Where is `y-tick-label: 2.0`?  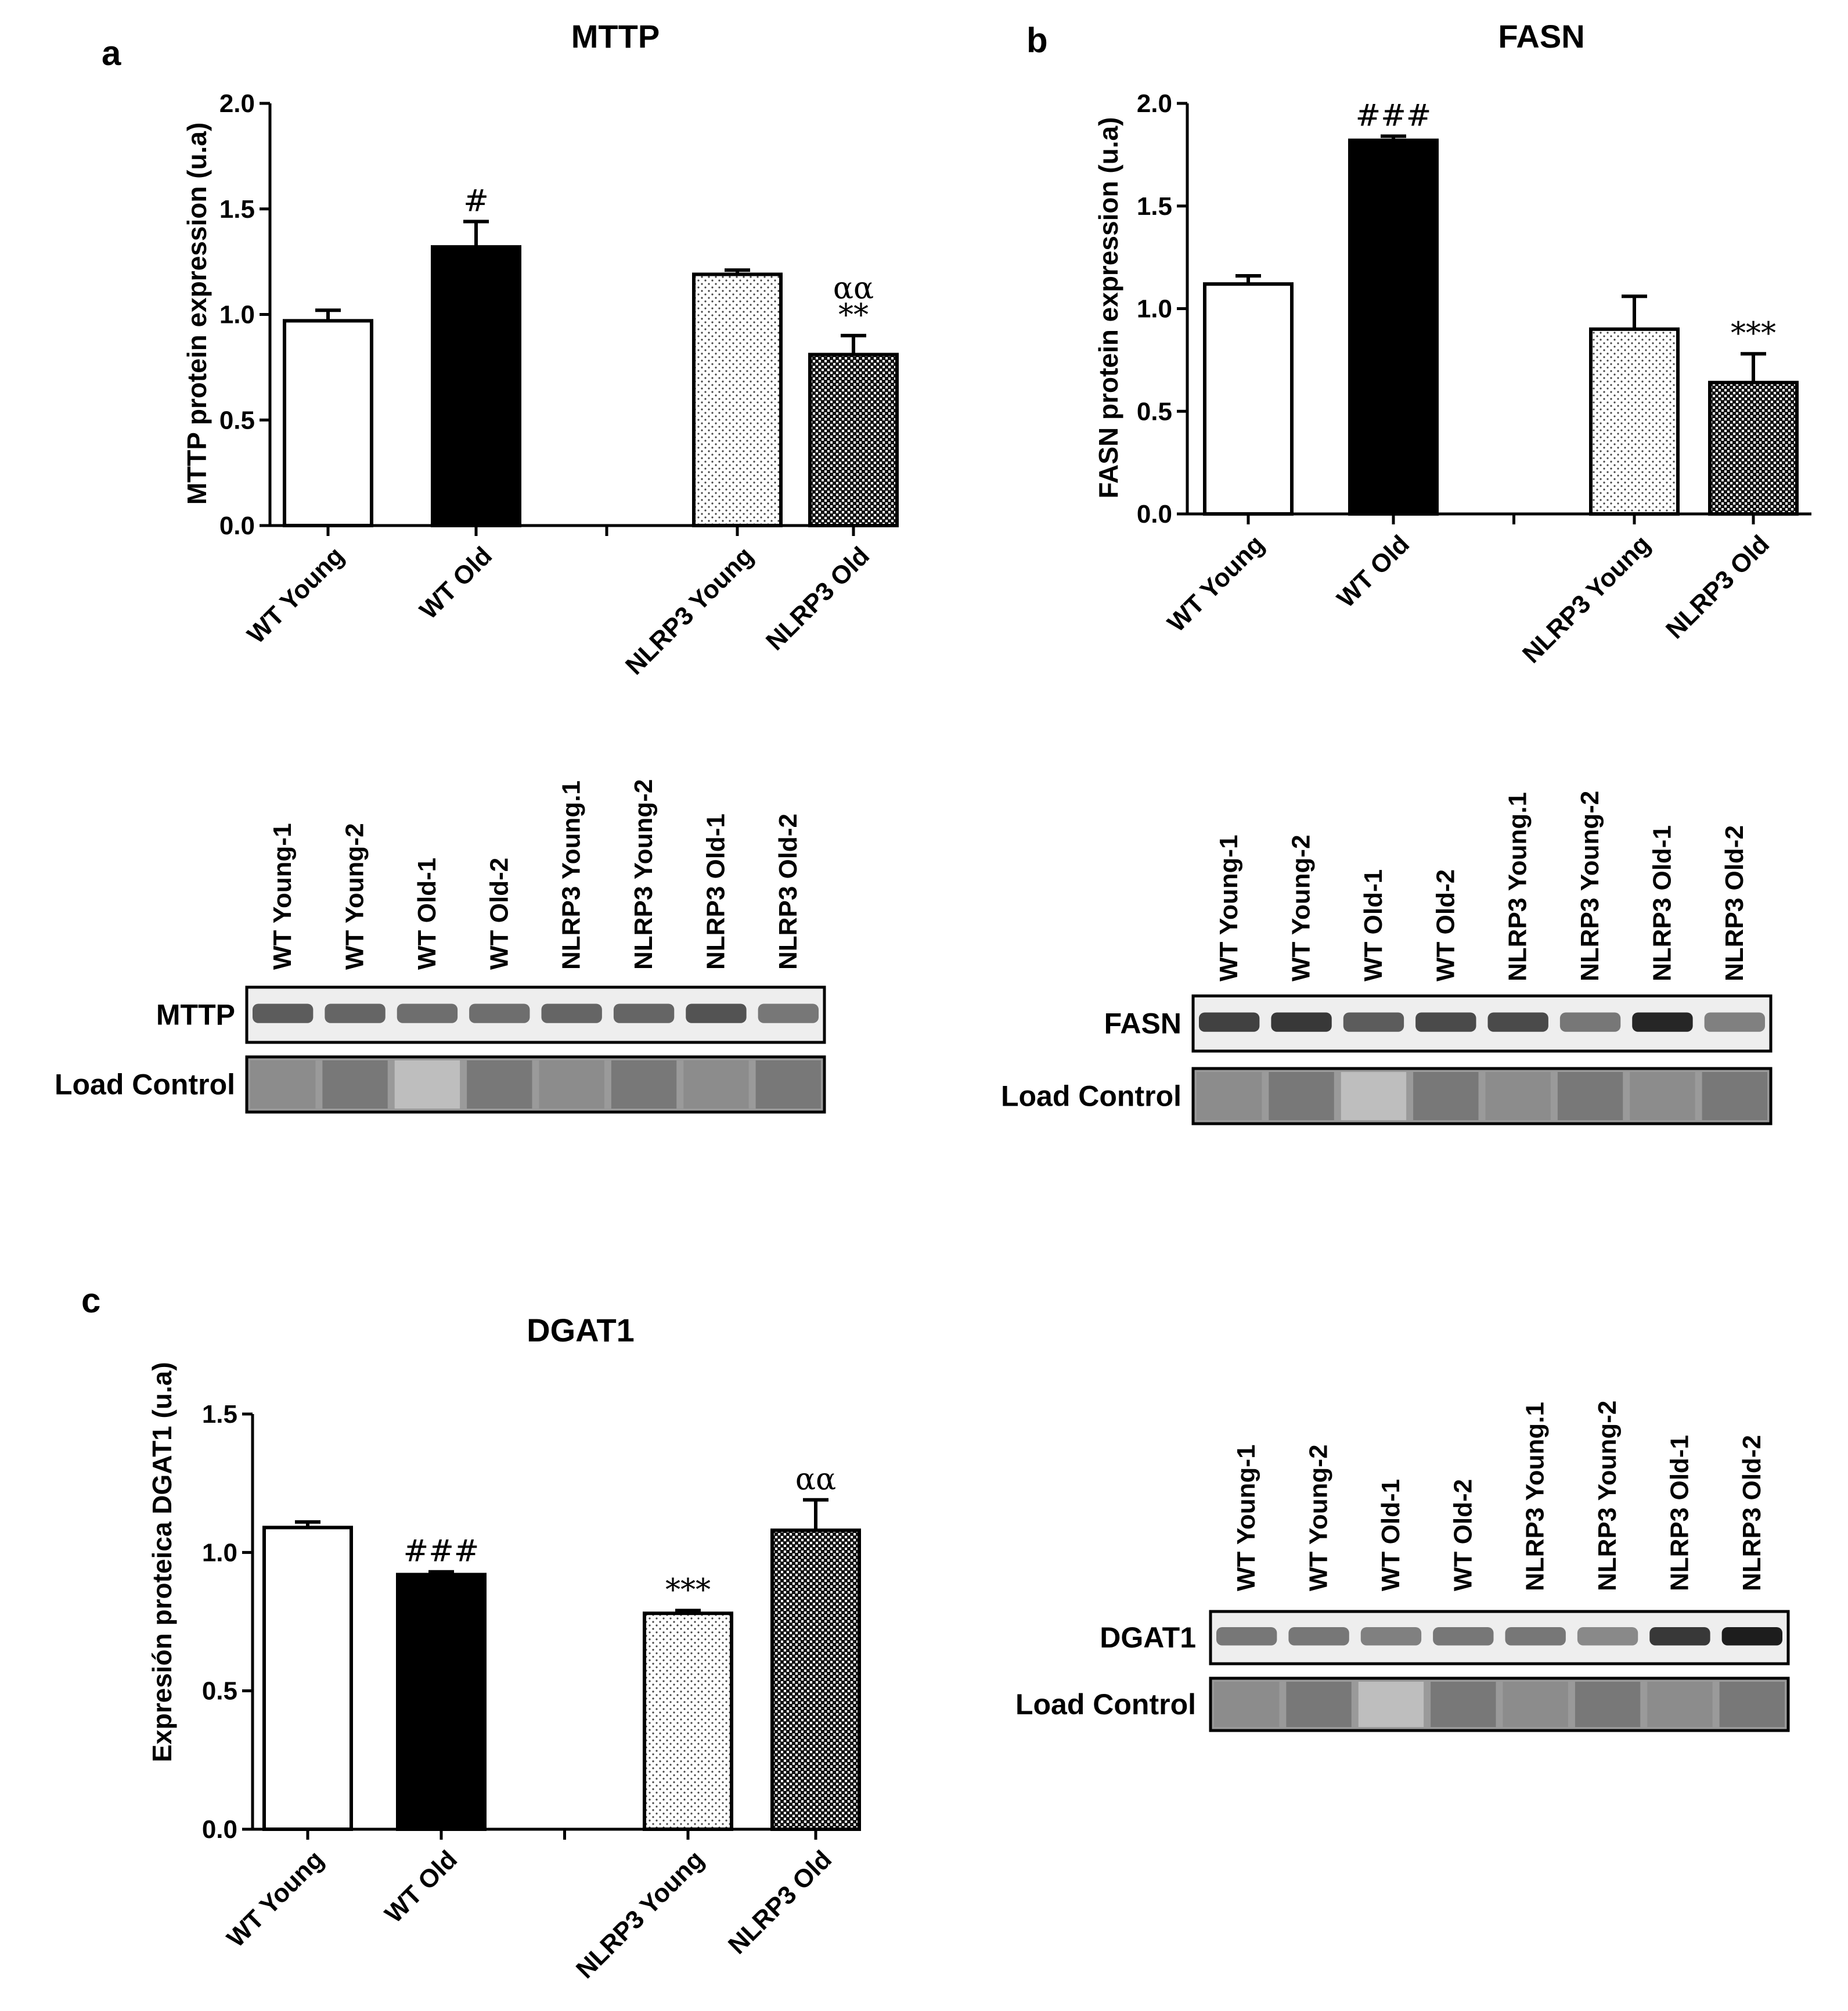 y-tick-label: 2.0 is located at coordinates (237, 103).